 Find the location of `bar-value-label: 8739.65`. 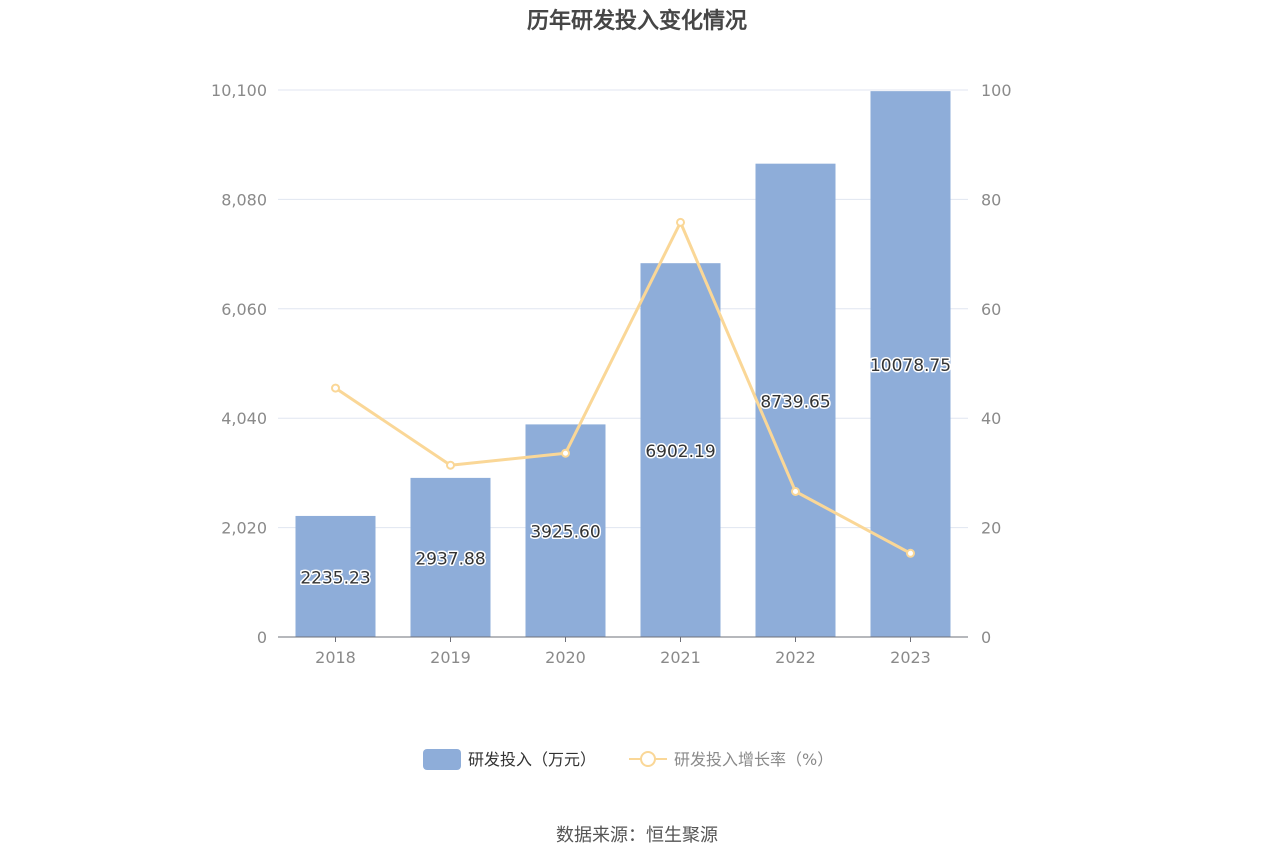

bar-value-label: 8739.65 is located at coordinates (795, 402).